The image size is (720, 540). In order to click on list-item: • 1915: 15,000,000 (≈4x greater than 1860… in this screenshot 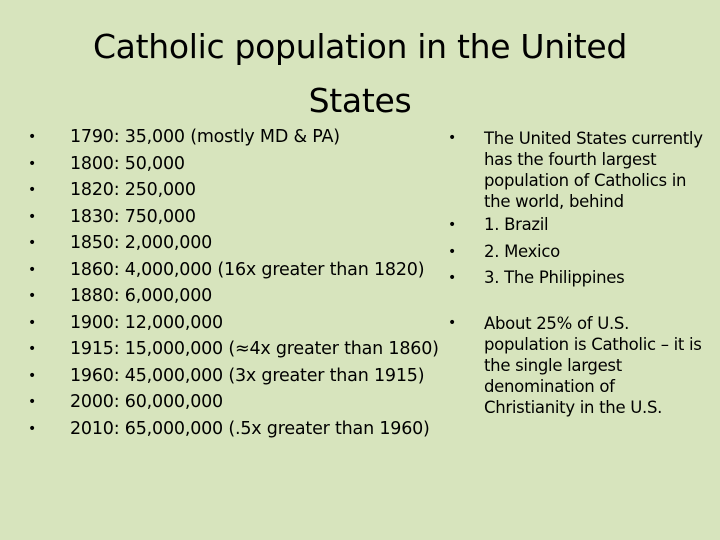, I will do `click(243, 349)`.